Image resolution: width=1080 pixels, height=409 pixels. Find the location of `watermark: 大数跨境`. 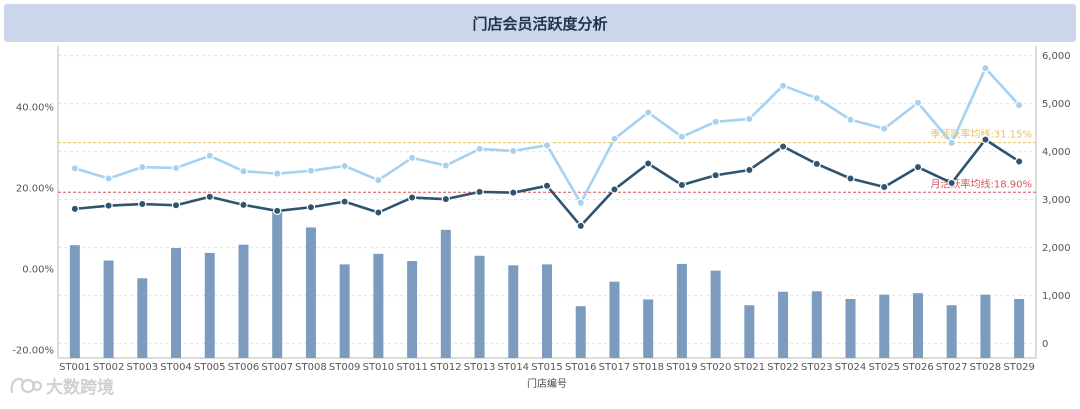

watermark: 大数跨境 is located at coordinates (61, 385).